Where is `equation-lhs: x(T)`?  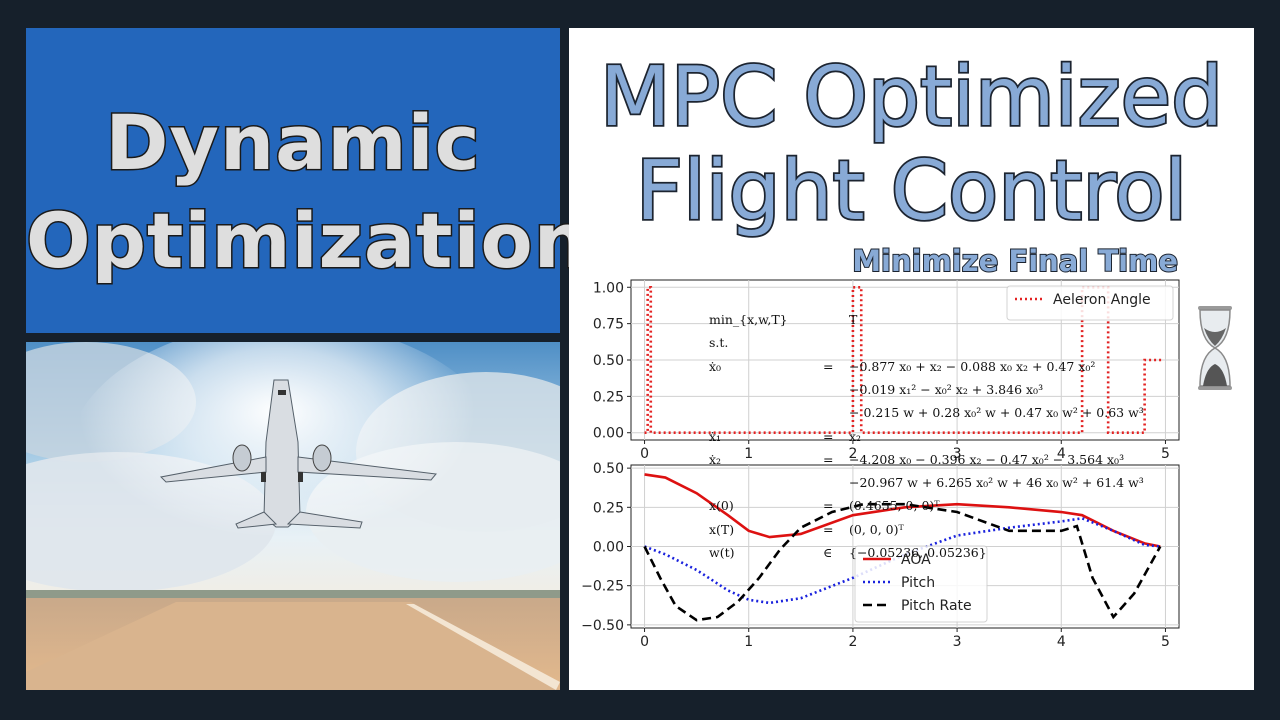
equation-lhs: x(T) is located at coordinates (722, 529).